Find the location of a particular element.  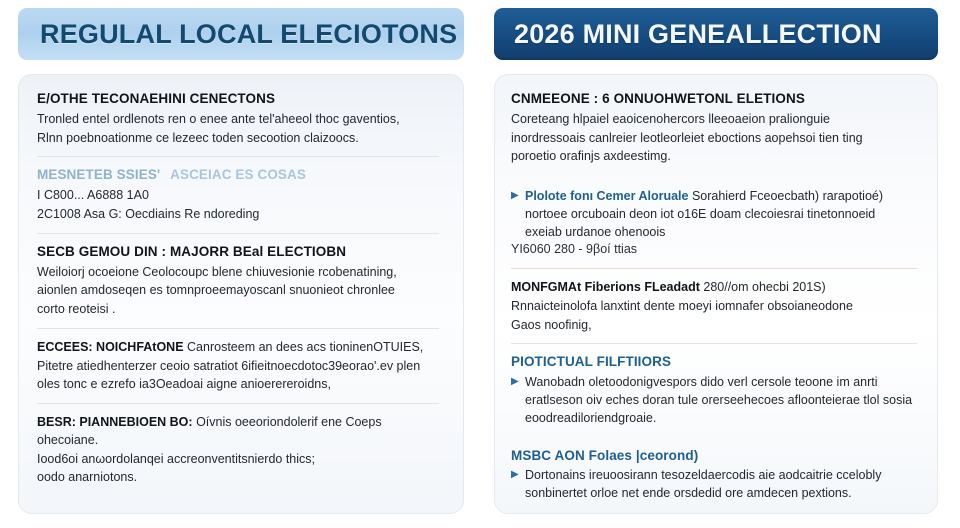

right-section-4-heading: PIOTICTUAL FILFTIIORS is located at coordinates (591, 362).